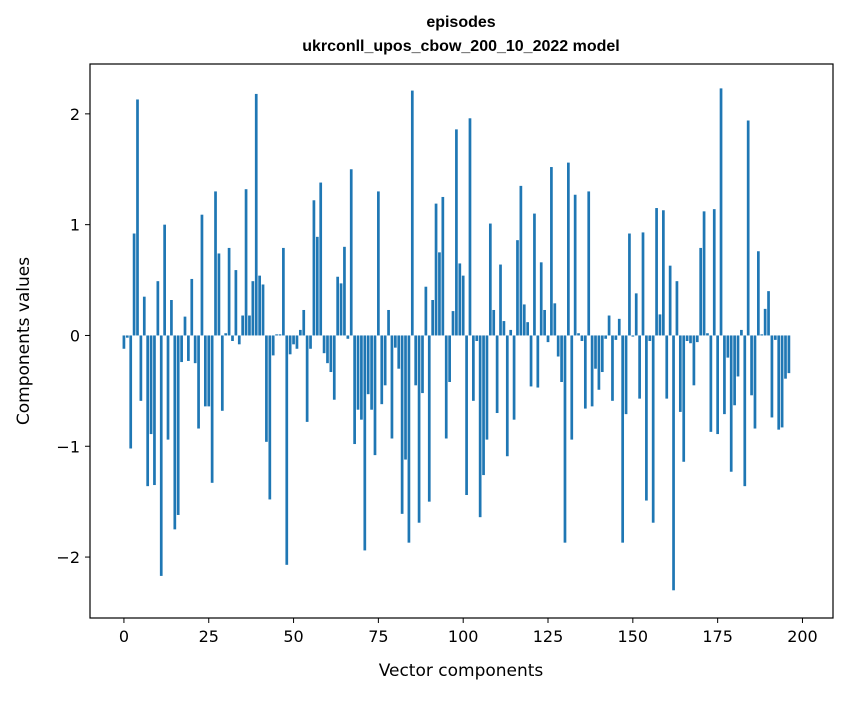 This screenshot has width=847, height=701. What do you see at coordinates (717, 636) in the screenshot?
I see `x-tick-label: 175` at bounding box center [717, 636].